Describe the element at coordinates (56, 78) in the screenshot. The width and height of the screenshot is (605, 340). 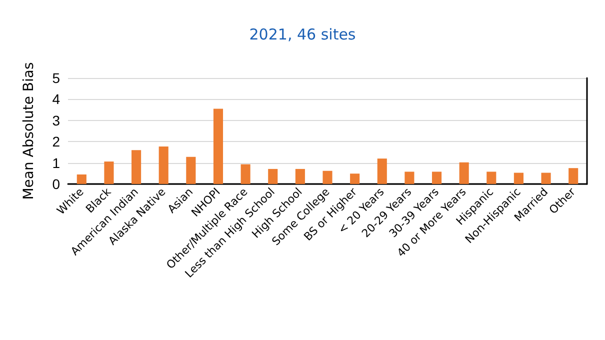
I see `y-tick-label: 5` at that location.